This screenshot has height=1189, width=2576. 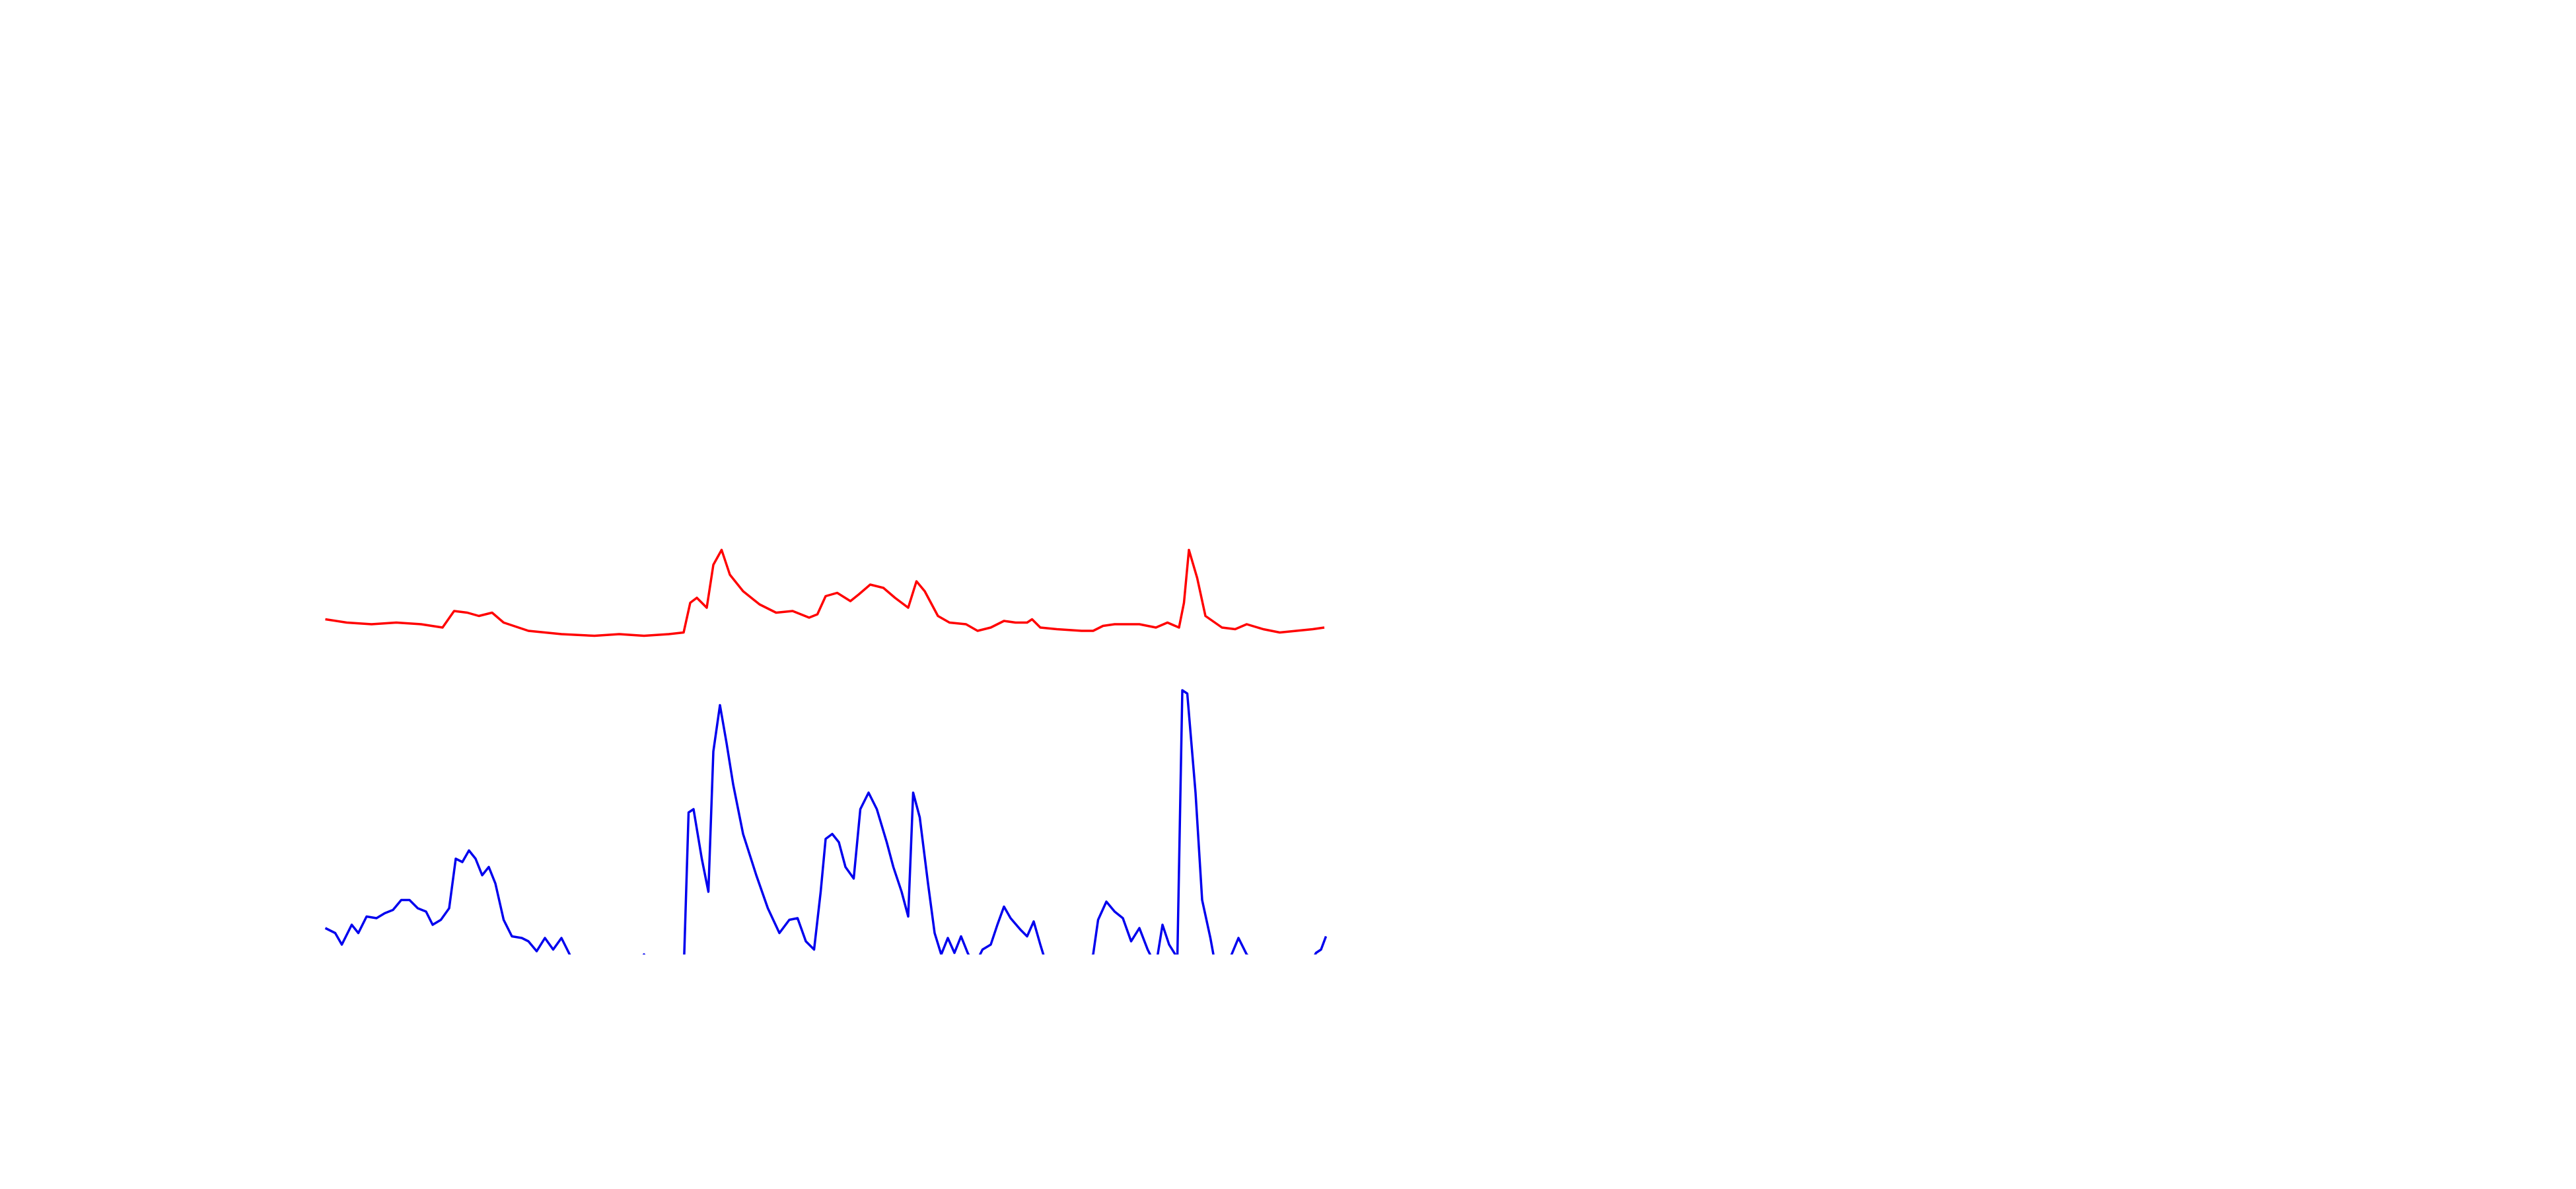 I want to click on plot-area, so click(x=826, y=751).